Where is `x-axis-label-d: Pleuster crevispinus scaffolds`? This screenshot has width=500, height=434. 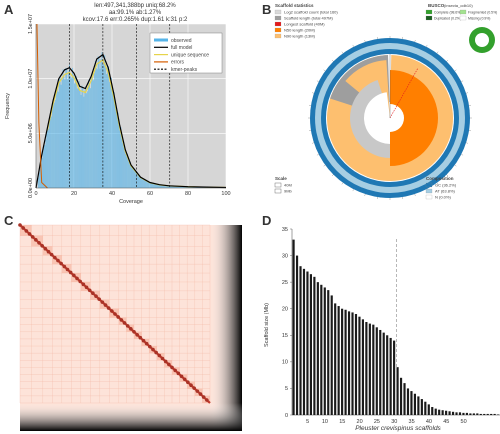
x-axis-label-d: Pleuster crevispinus scaffolds is located at coordinates (398, 428).